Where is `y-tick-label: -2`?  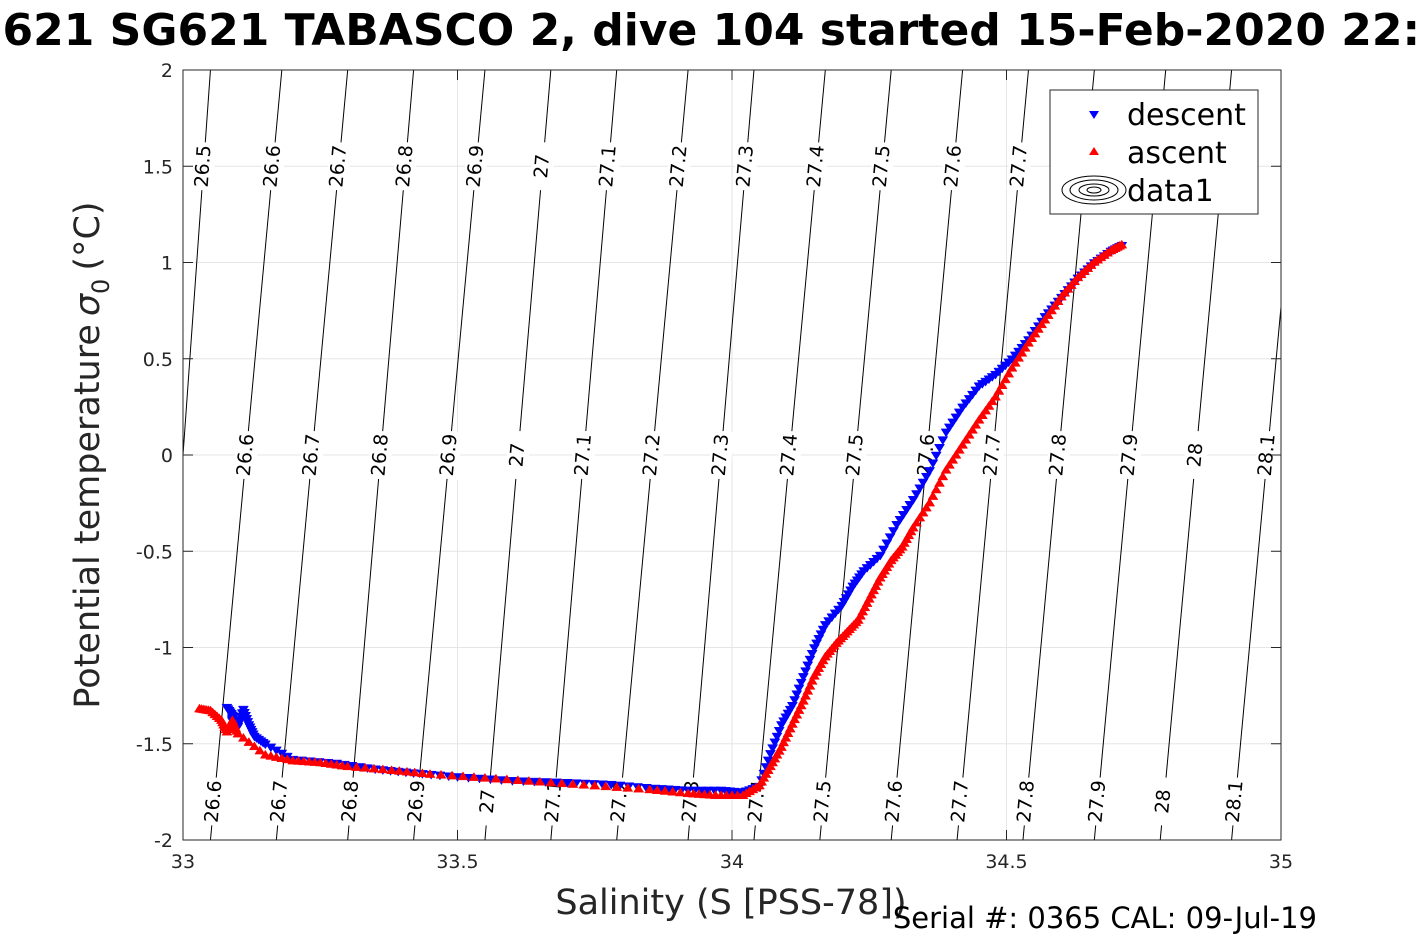
y-tick-label: -2 is located at coordinates (163, 841).